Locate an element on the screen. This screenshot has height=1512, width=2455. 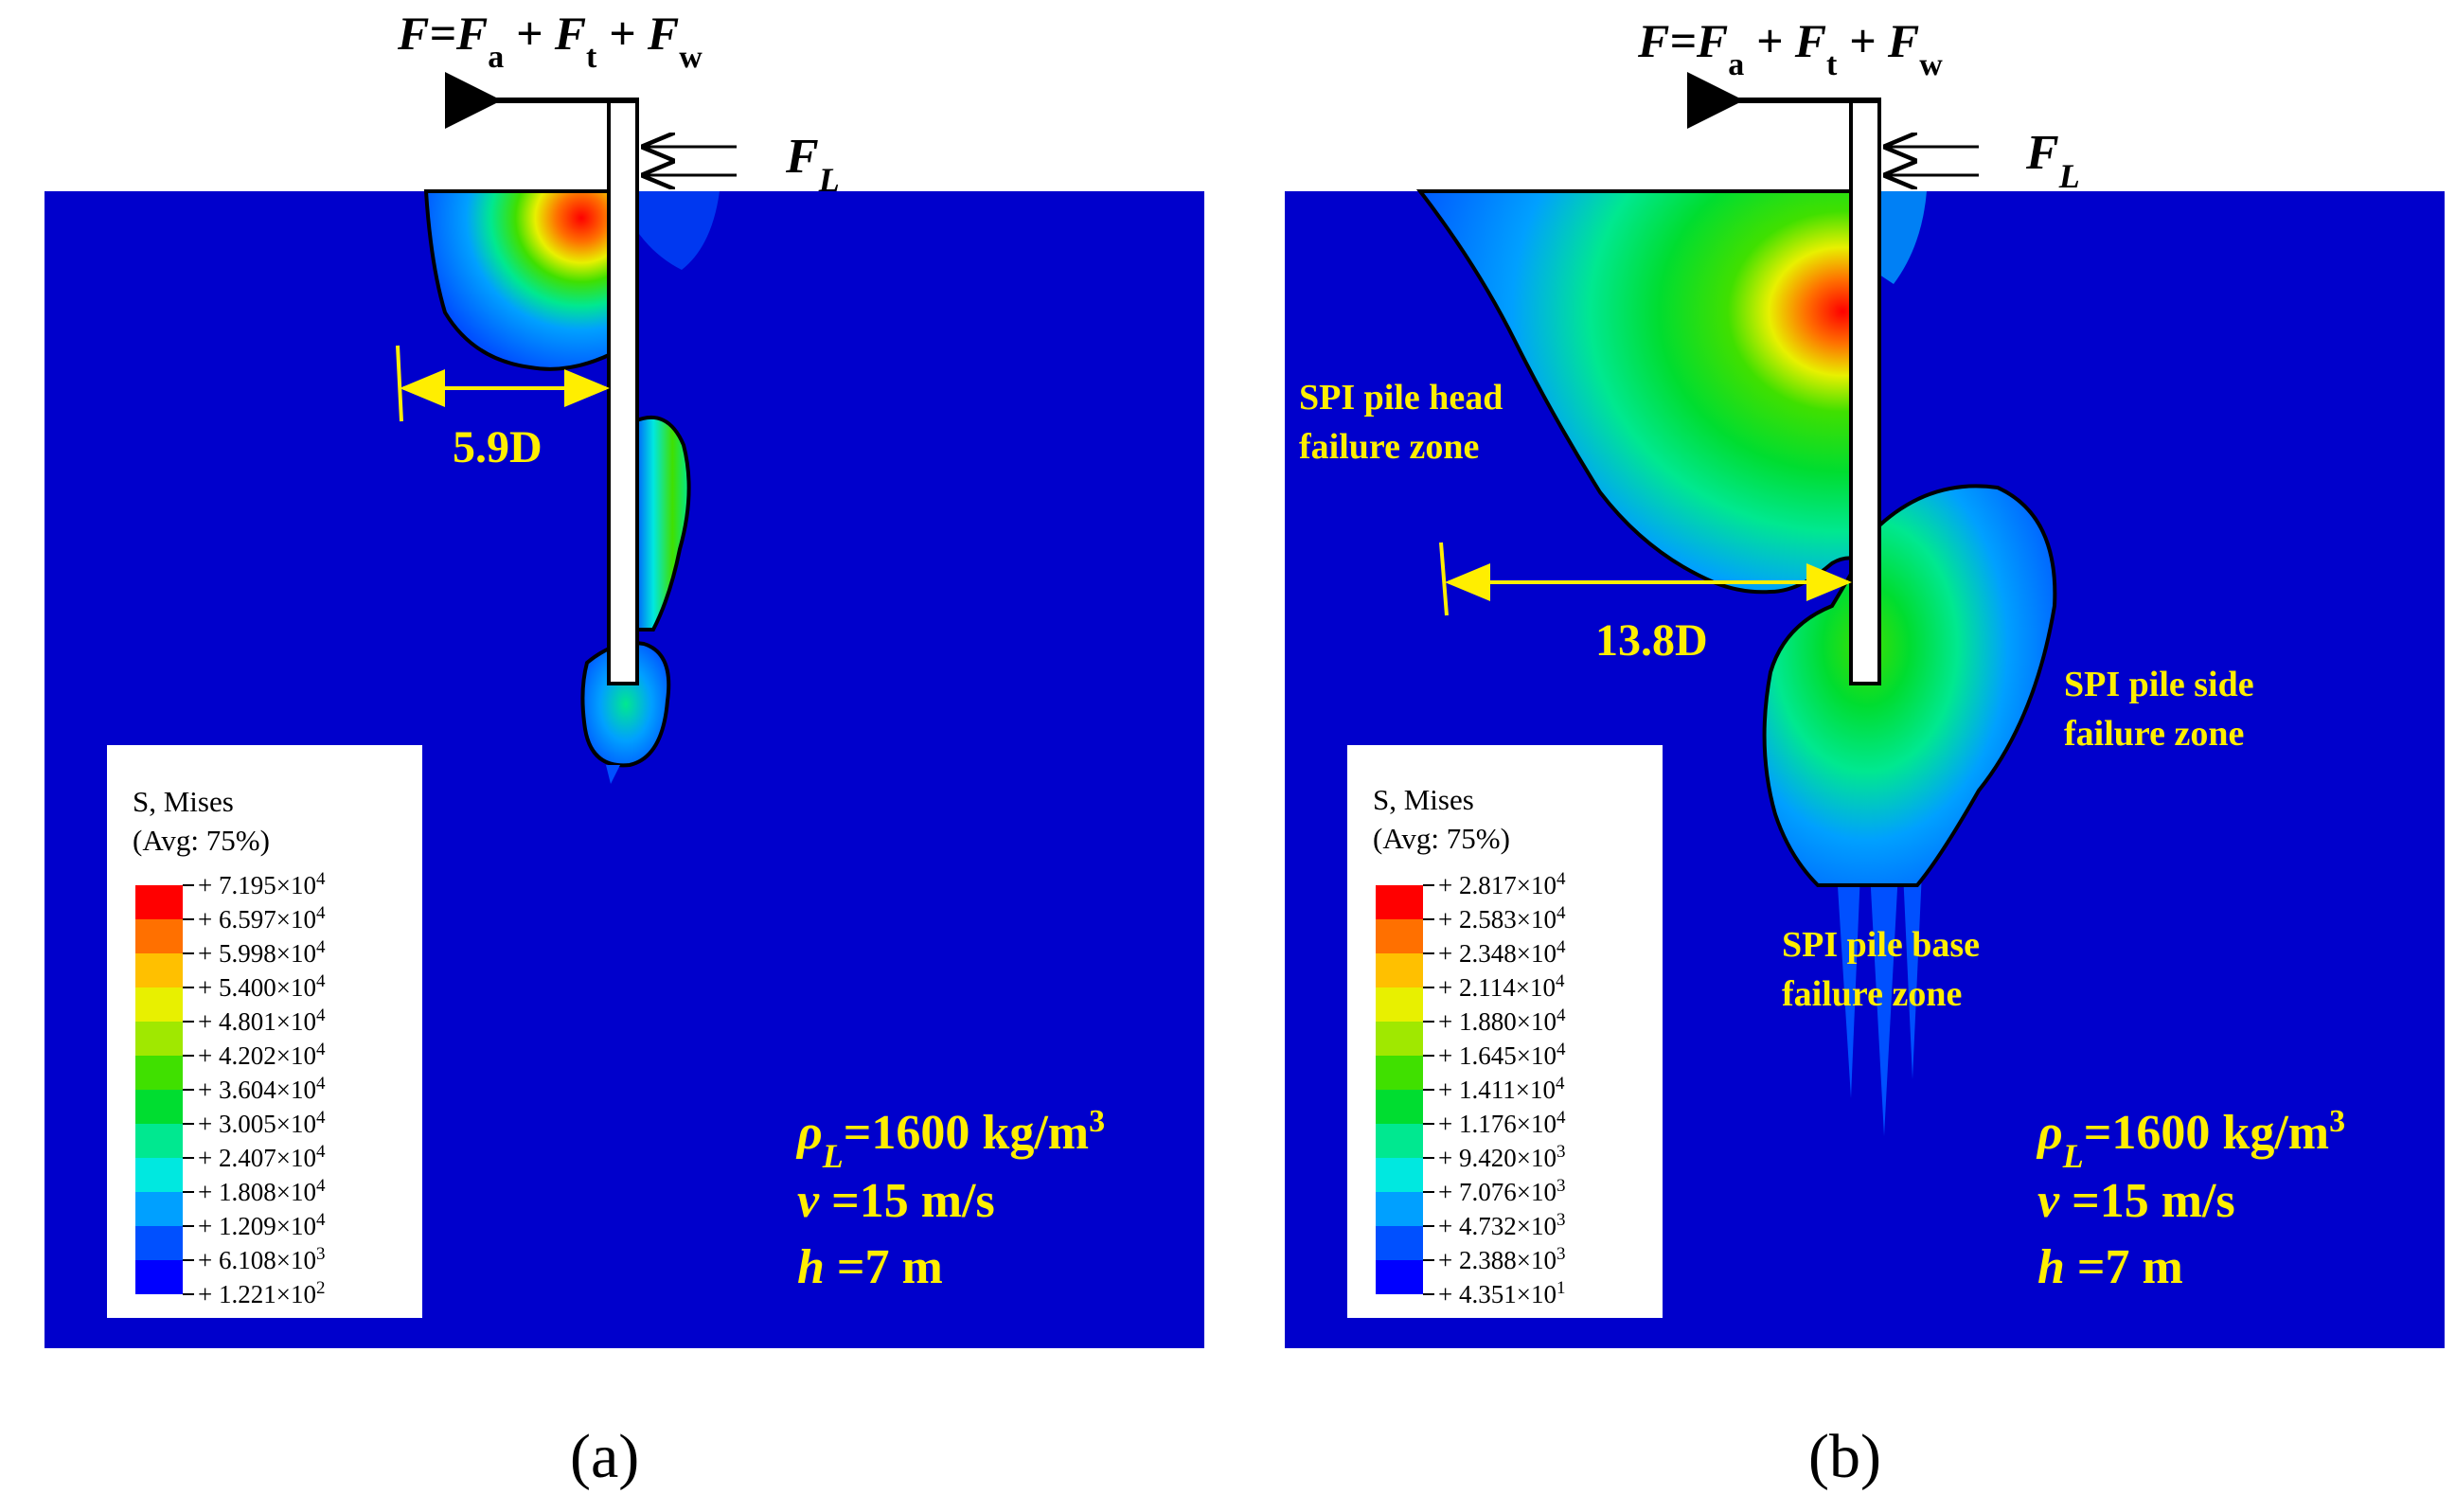
param-density-a: ρL=1600 kg/m3 is located at coordinates (950, 1140).